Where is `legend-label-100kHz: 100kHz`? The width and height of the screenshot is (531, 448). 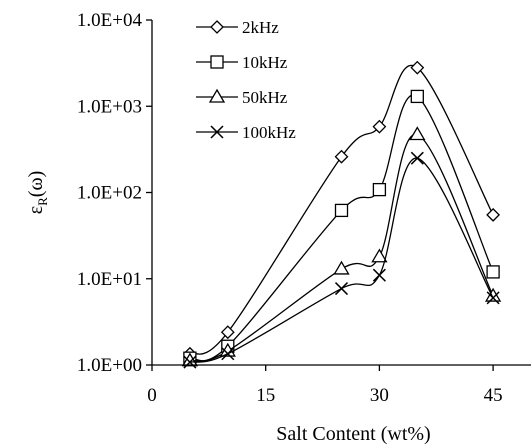 legend-label-100kHz: 100kHz is located at coordinates (269, 132).